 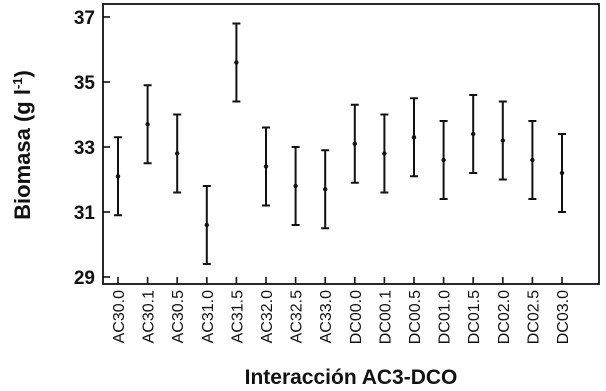 I want to click on x-tick-label: DC01.5, so click(x=474, y=317).